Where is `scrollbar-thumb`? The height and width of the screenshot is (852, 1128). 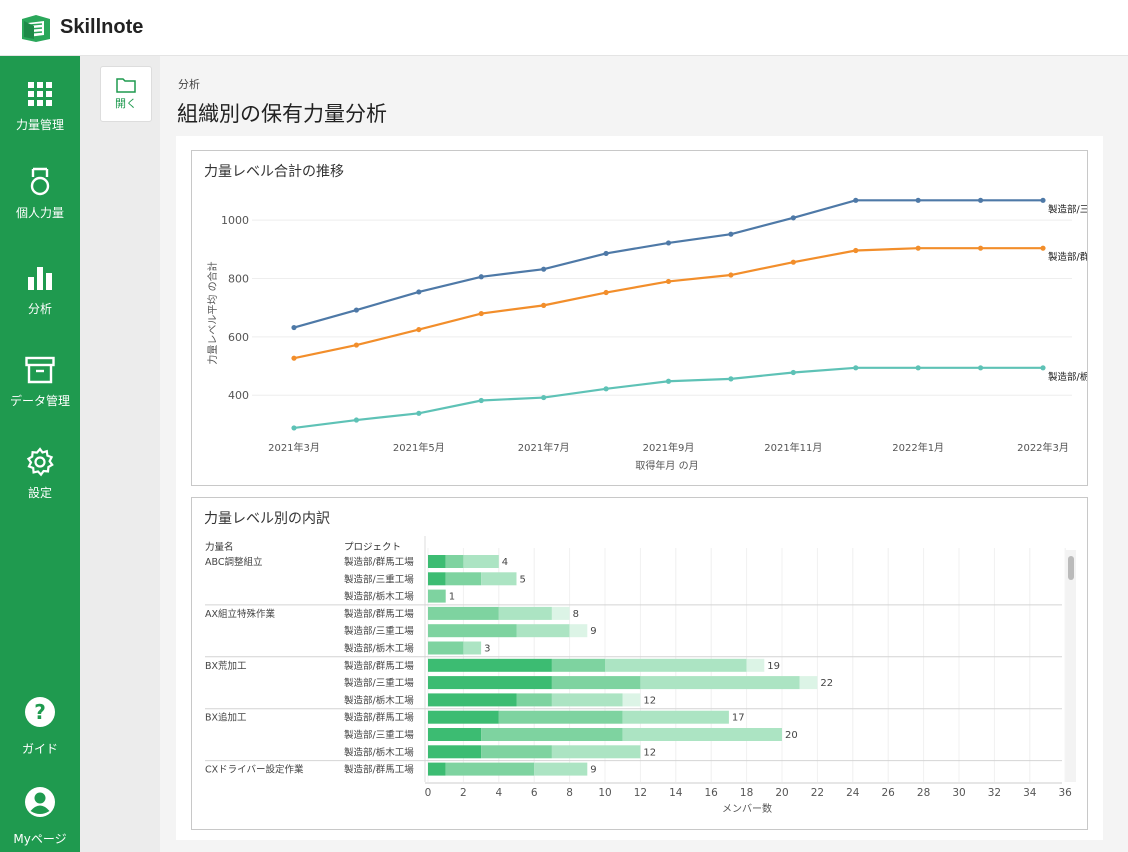
scrollbar-thumb is located at coordinates (1071, 568).